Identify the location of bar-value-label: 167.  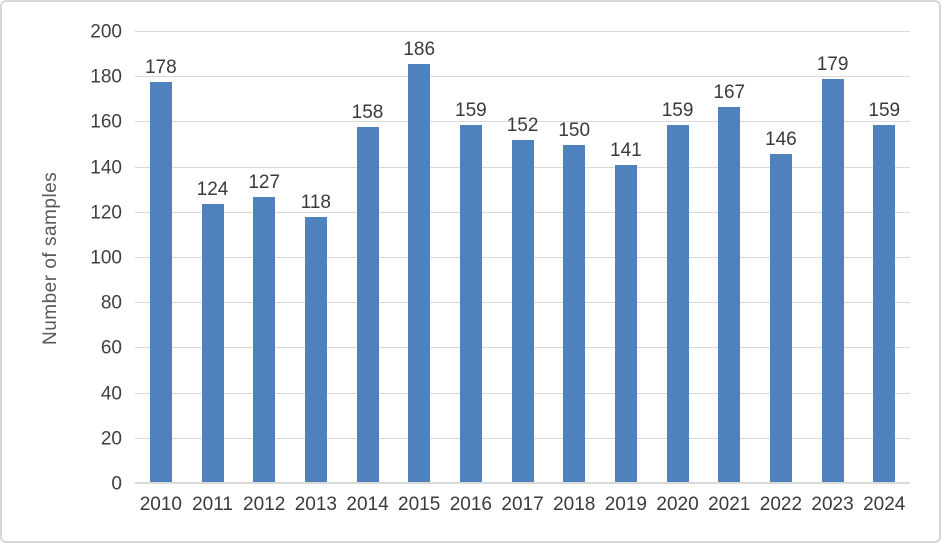
(729, 92).